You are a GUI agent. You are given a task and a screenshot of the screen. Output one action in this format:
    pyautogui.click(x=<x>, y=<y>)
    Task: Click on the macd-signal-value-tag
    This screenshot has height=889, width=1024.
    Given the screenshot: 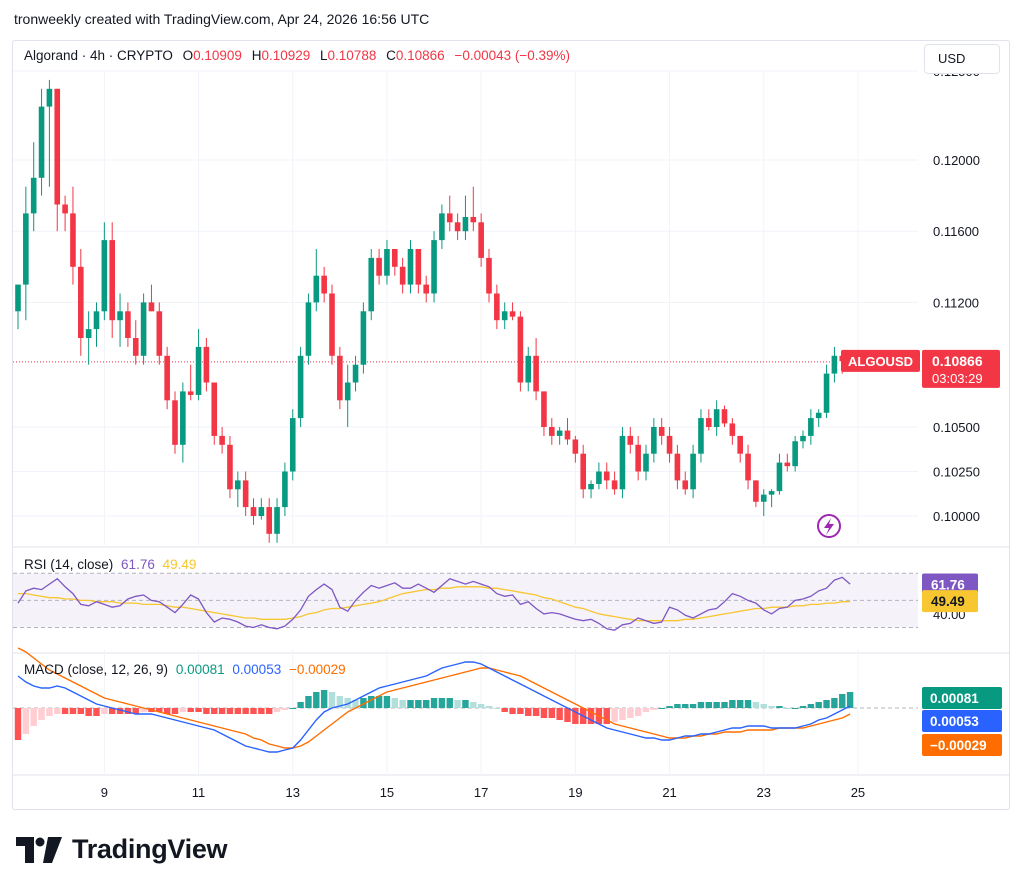 What is the action you would take?
    pyautogui.click(x=962, y=745)
    